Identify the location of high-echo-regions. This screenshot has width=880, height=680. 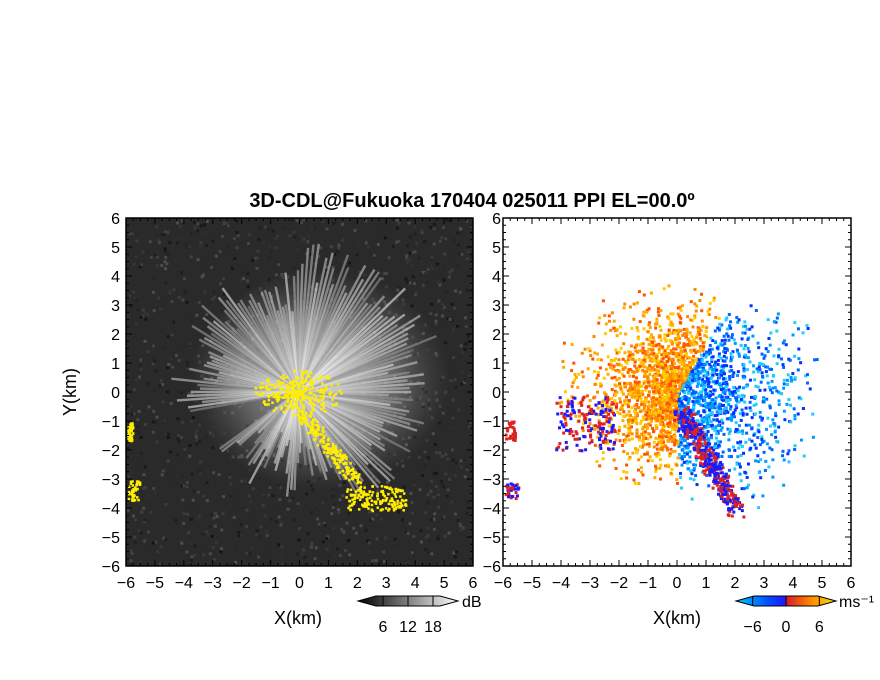
(267, 441).